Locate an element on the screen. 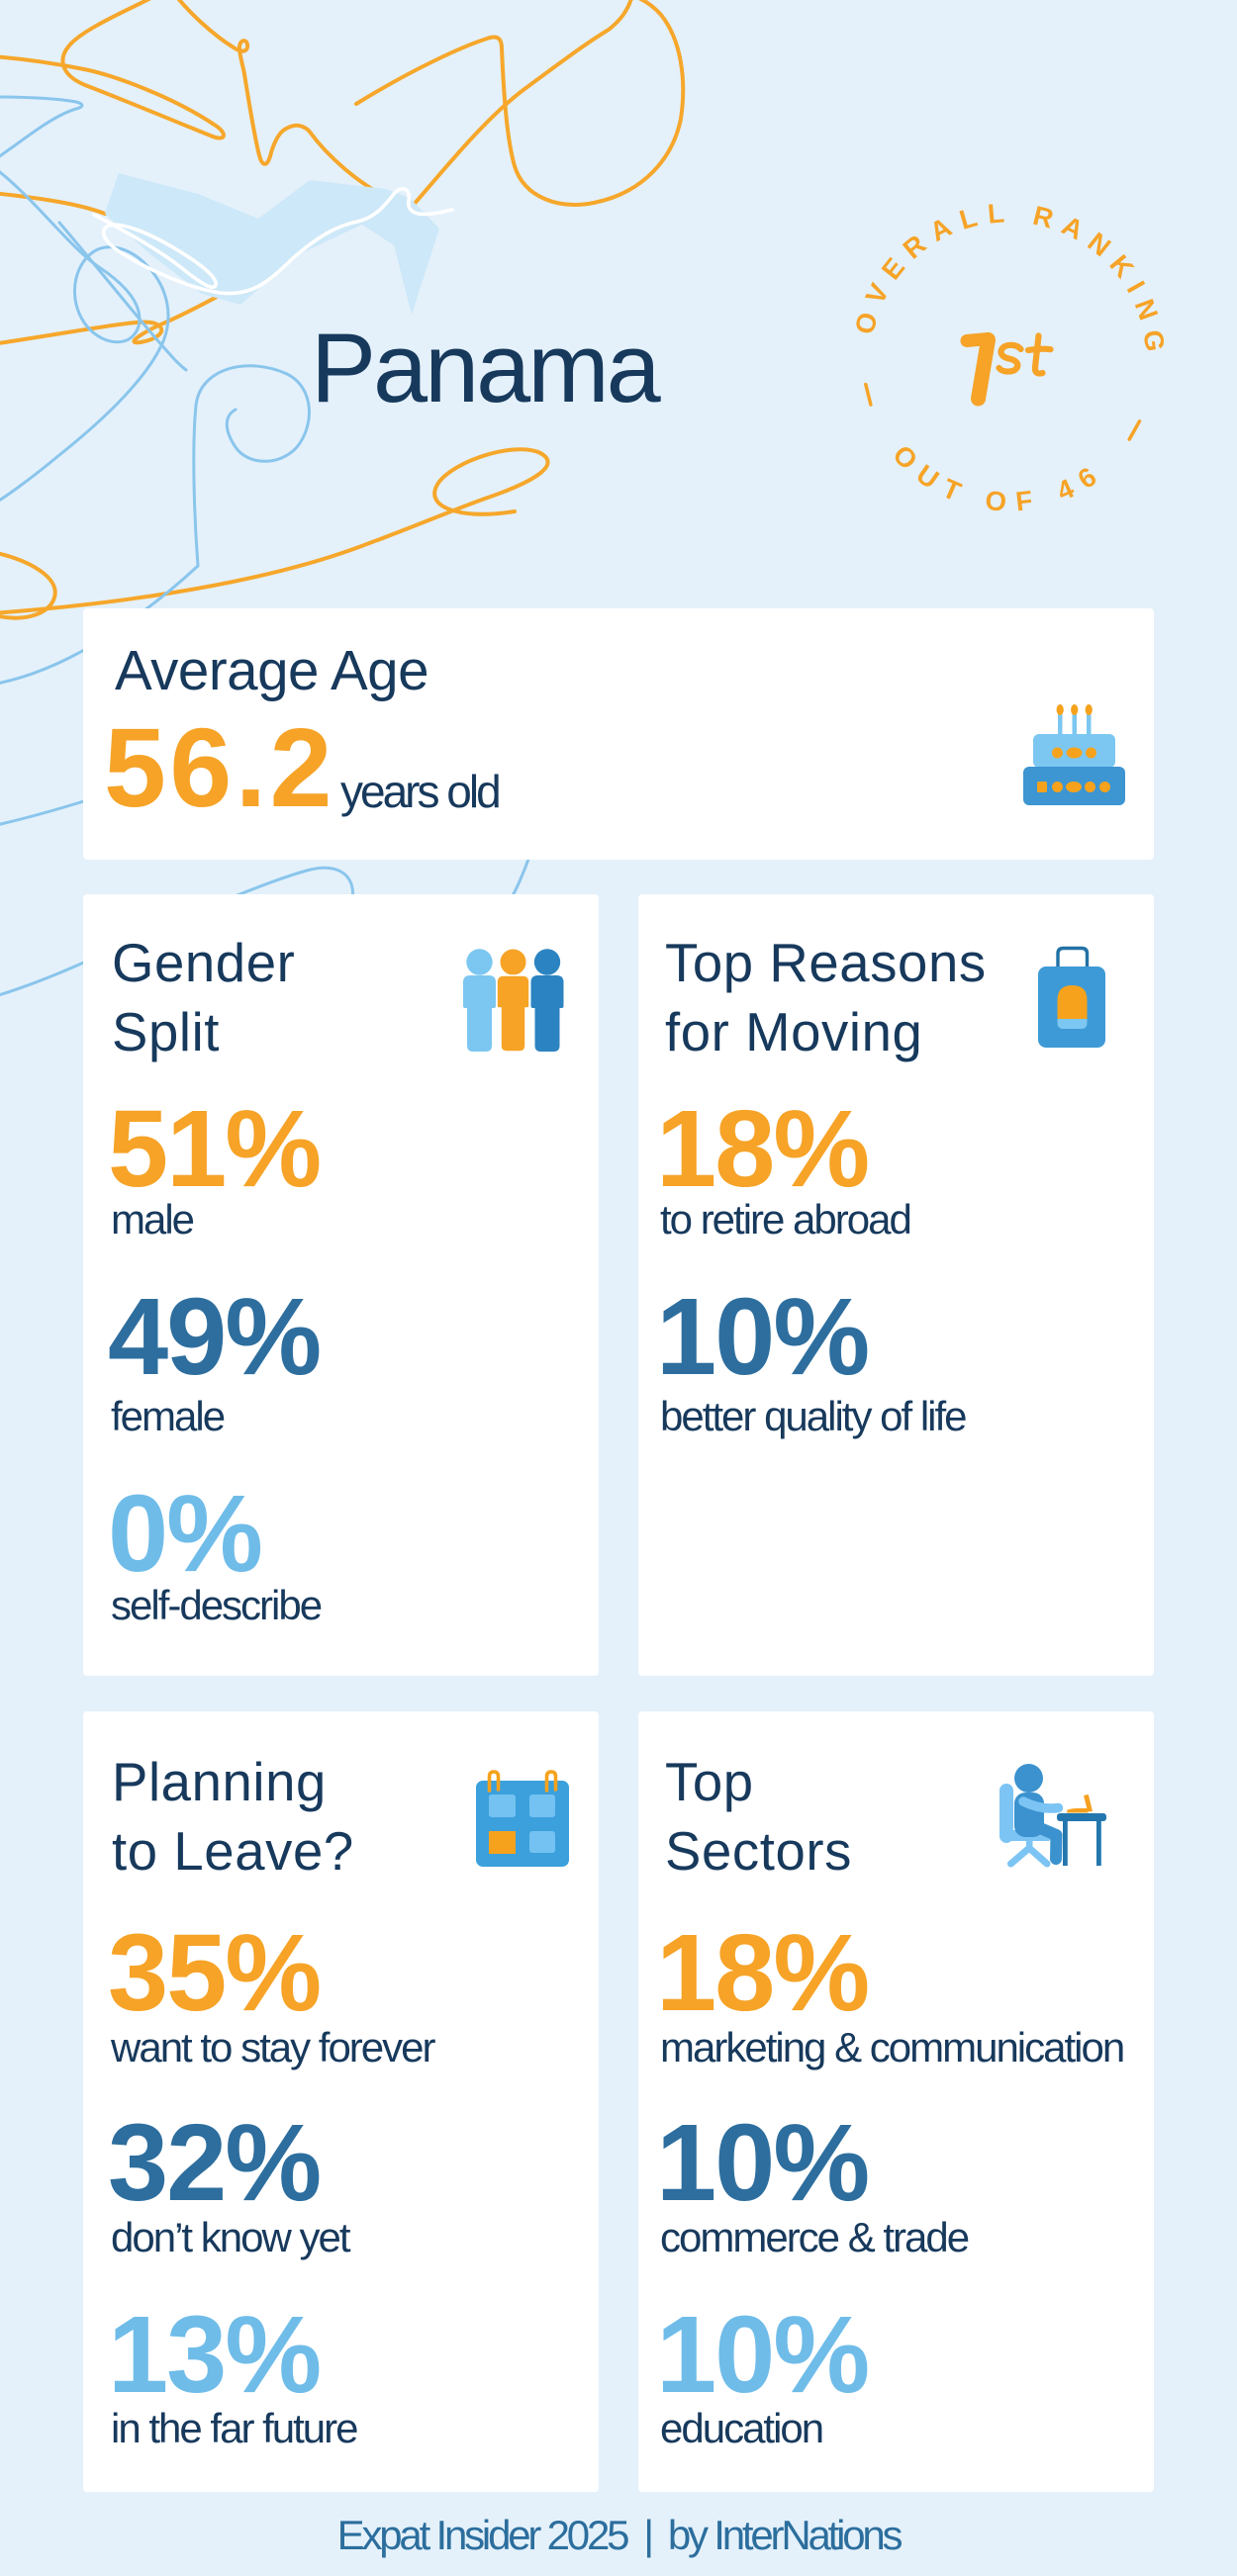  svg-text: OUT OF 46 is located at coordinates (994, 478).